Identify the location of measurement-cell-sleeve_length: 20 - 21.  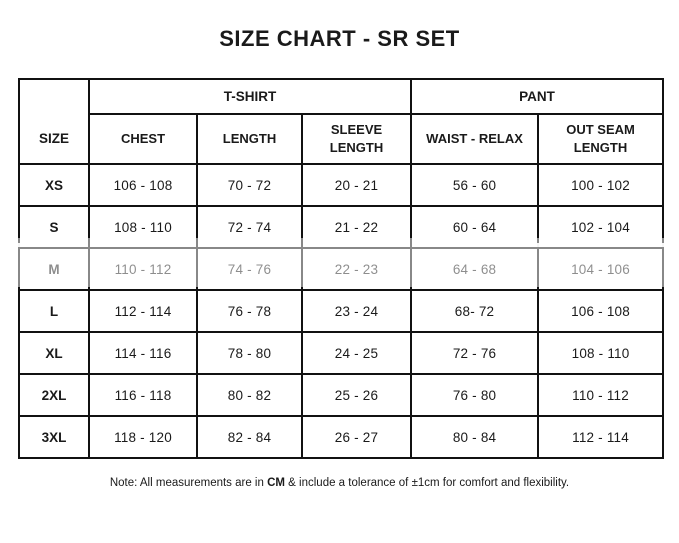
(356, 185).